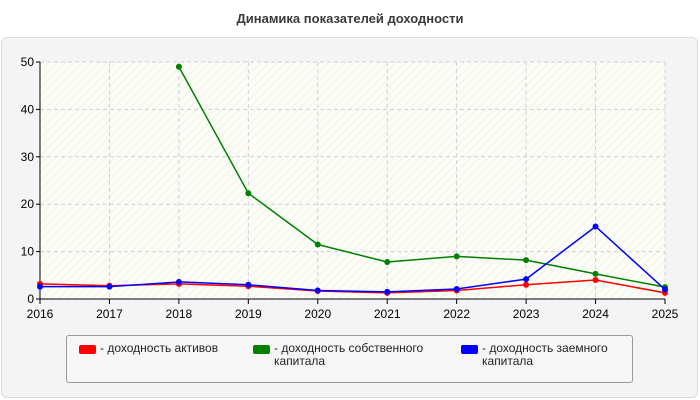 The height and width of the screenshot is (400, 700). I want to click on x-tick-label: 2016, so click(40, 314).